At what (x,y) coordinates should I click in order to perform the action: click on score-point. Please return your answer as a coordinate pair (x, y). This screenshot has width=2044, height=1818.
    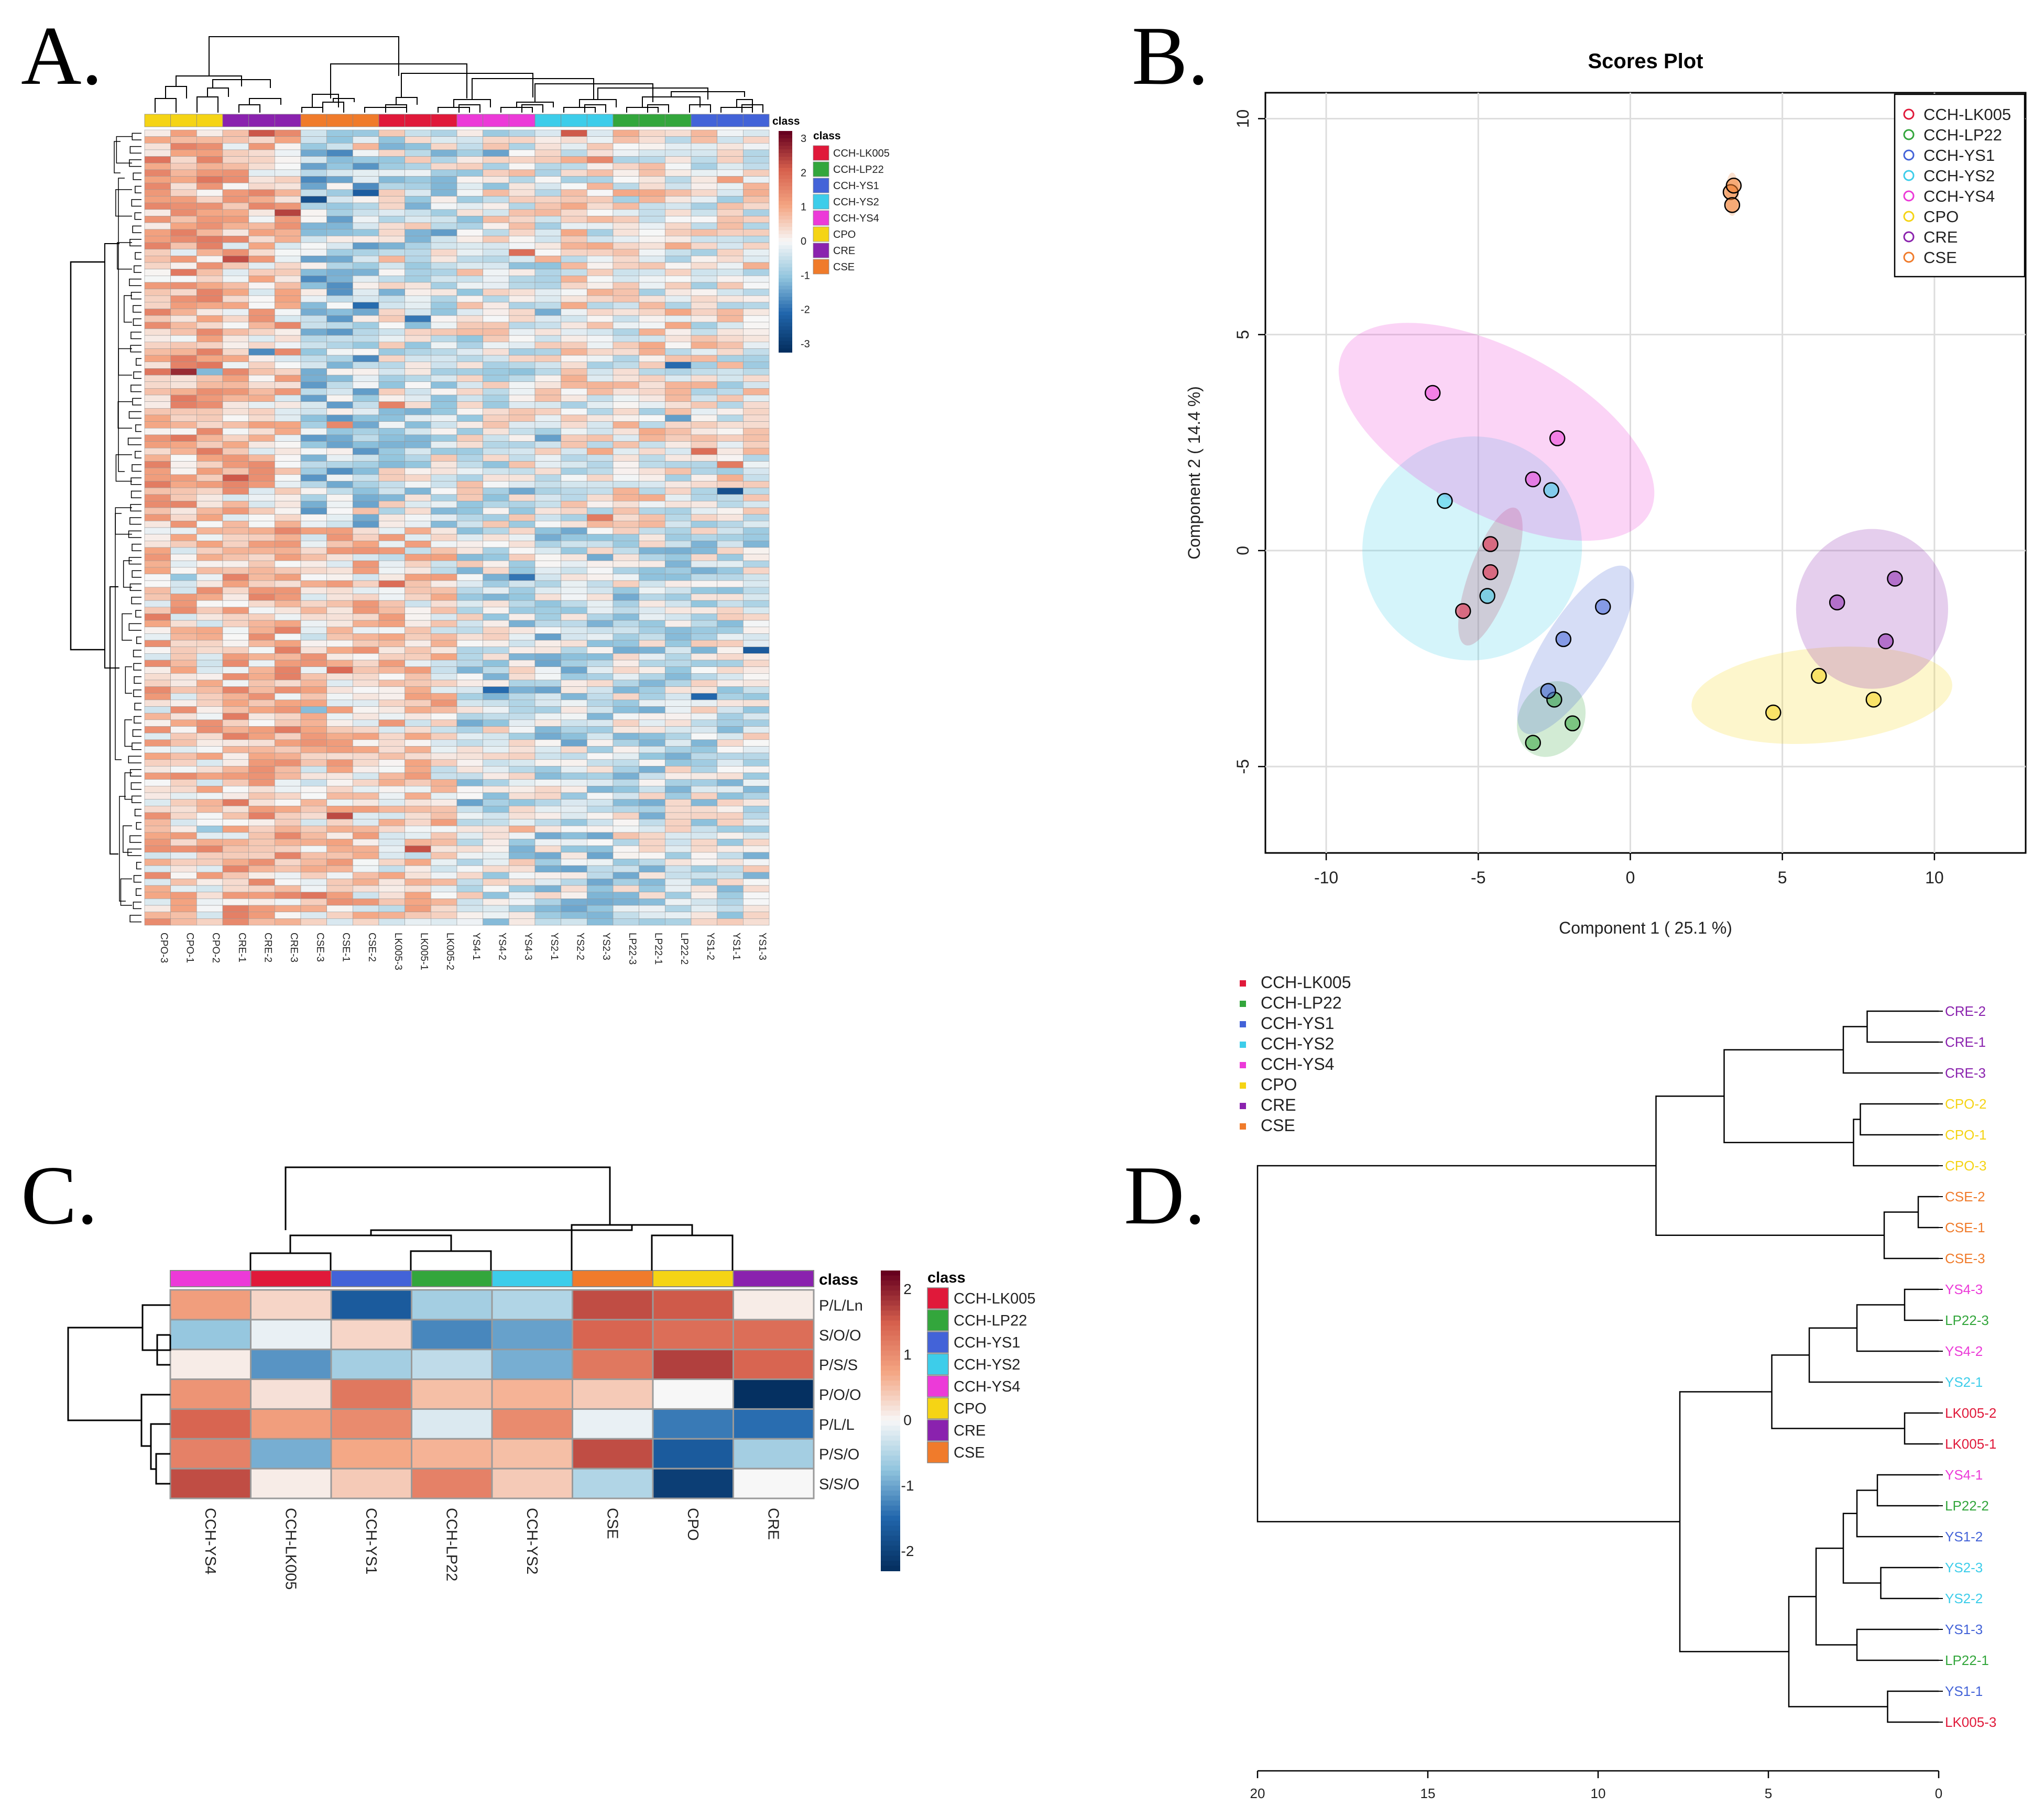
    Looking at the image, I should click on (1533, 479).